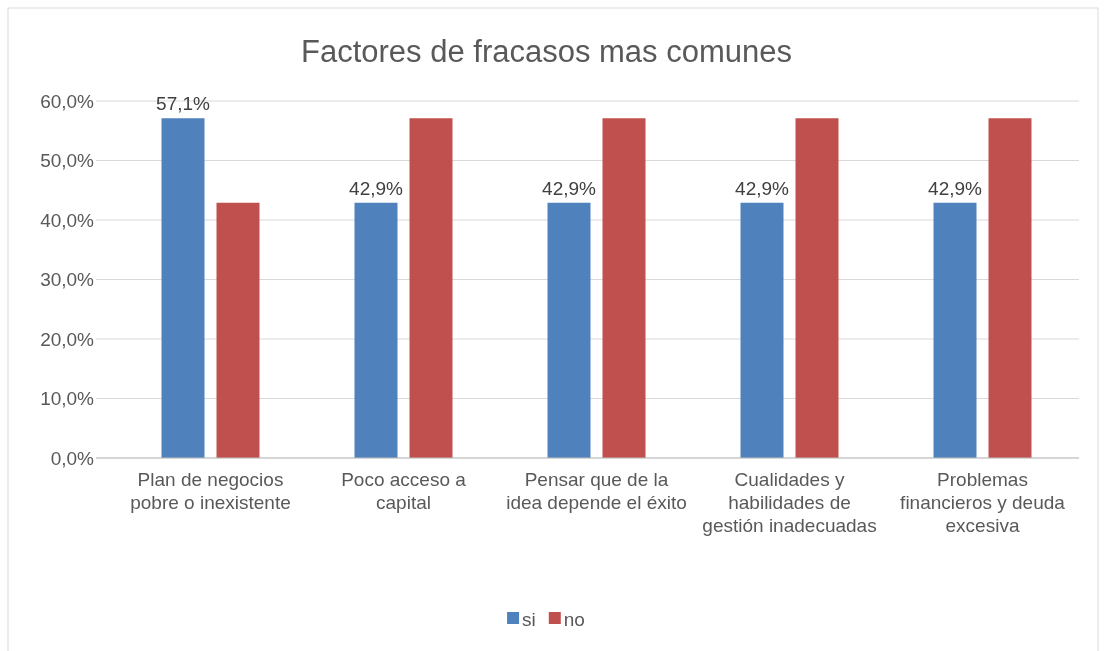 The height and width of the screenshot is (651, 1105). What do you see at coordinates (183, 104) in the screenshot?
I see `data-label: 57,1%` at bounding box center [183, 104].